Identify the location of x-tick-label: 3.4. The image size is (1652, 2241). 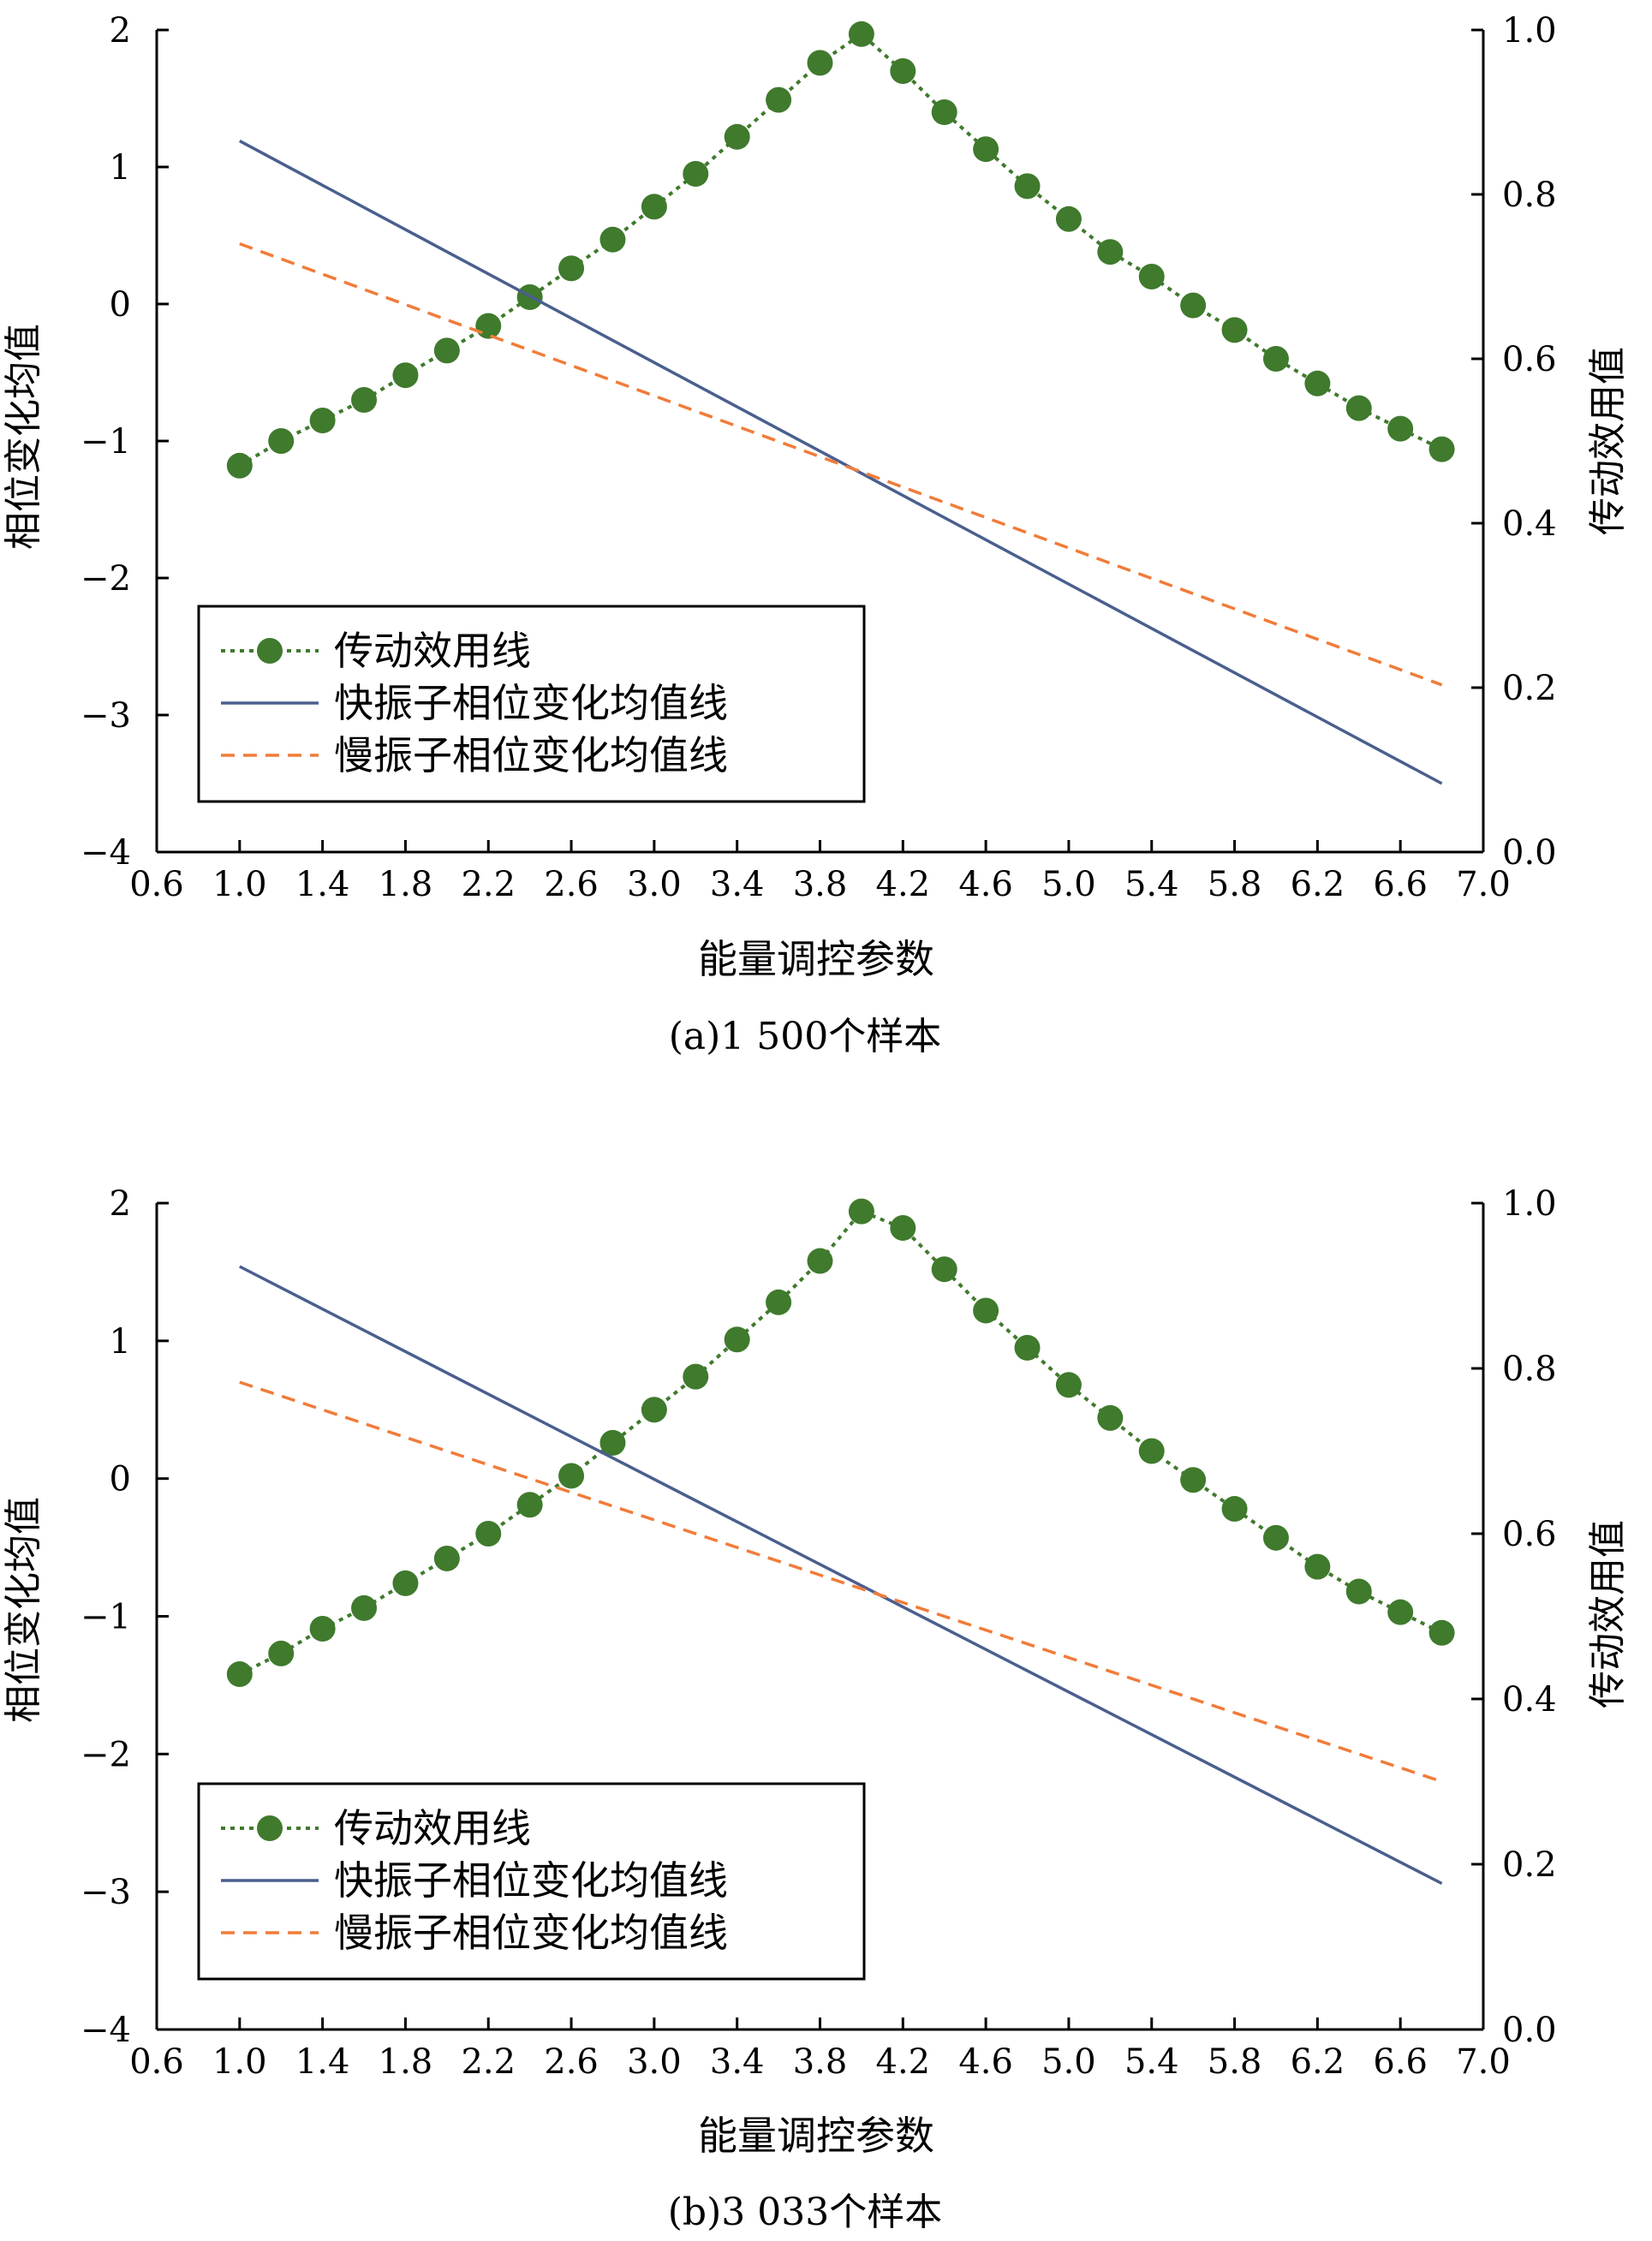
(737, 2062).